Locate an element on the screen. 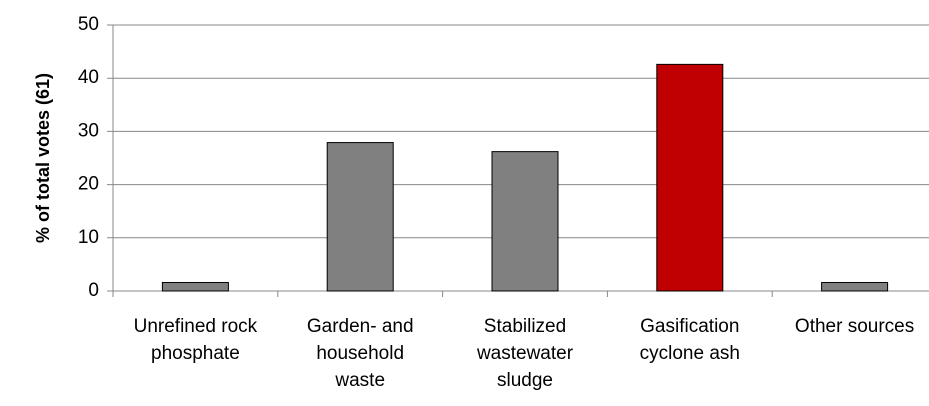 The height and width of the screenshot is (406, 929). x-tick-label: household is located at coordinates (360, 353).